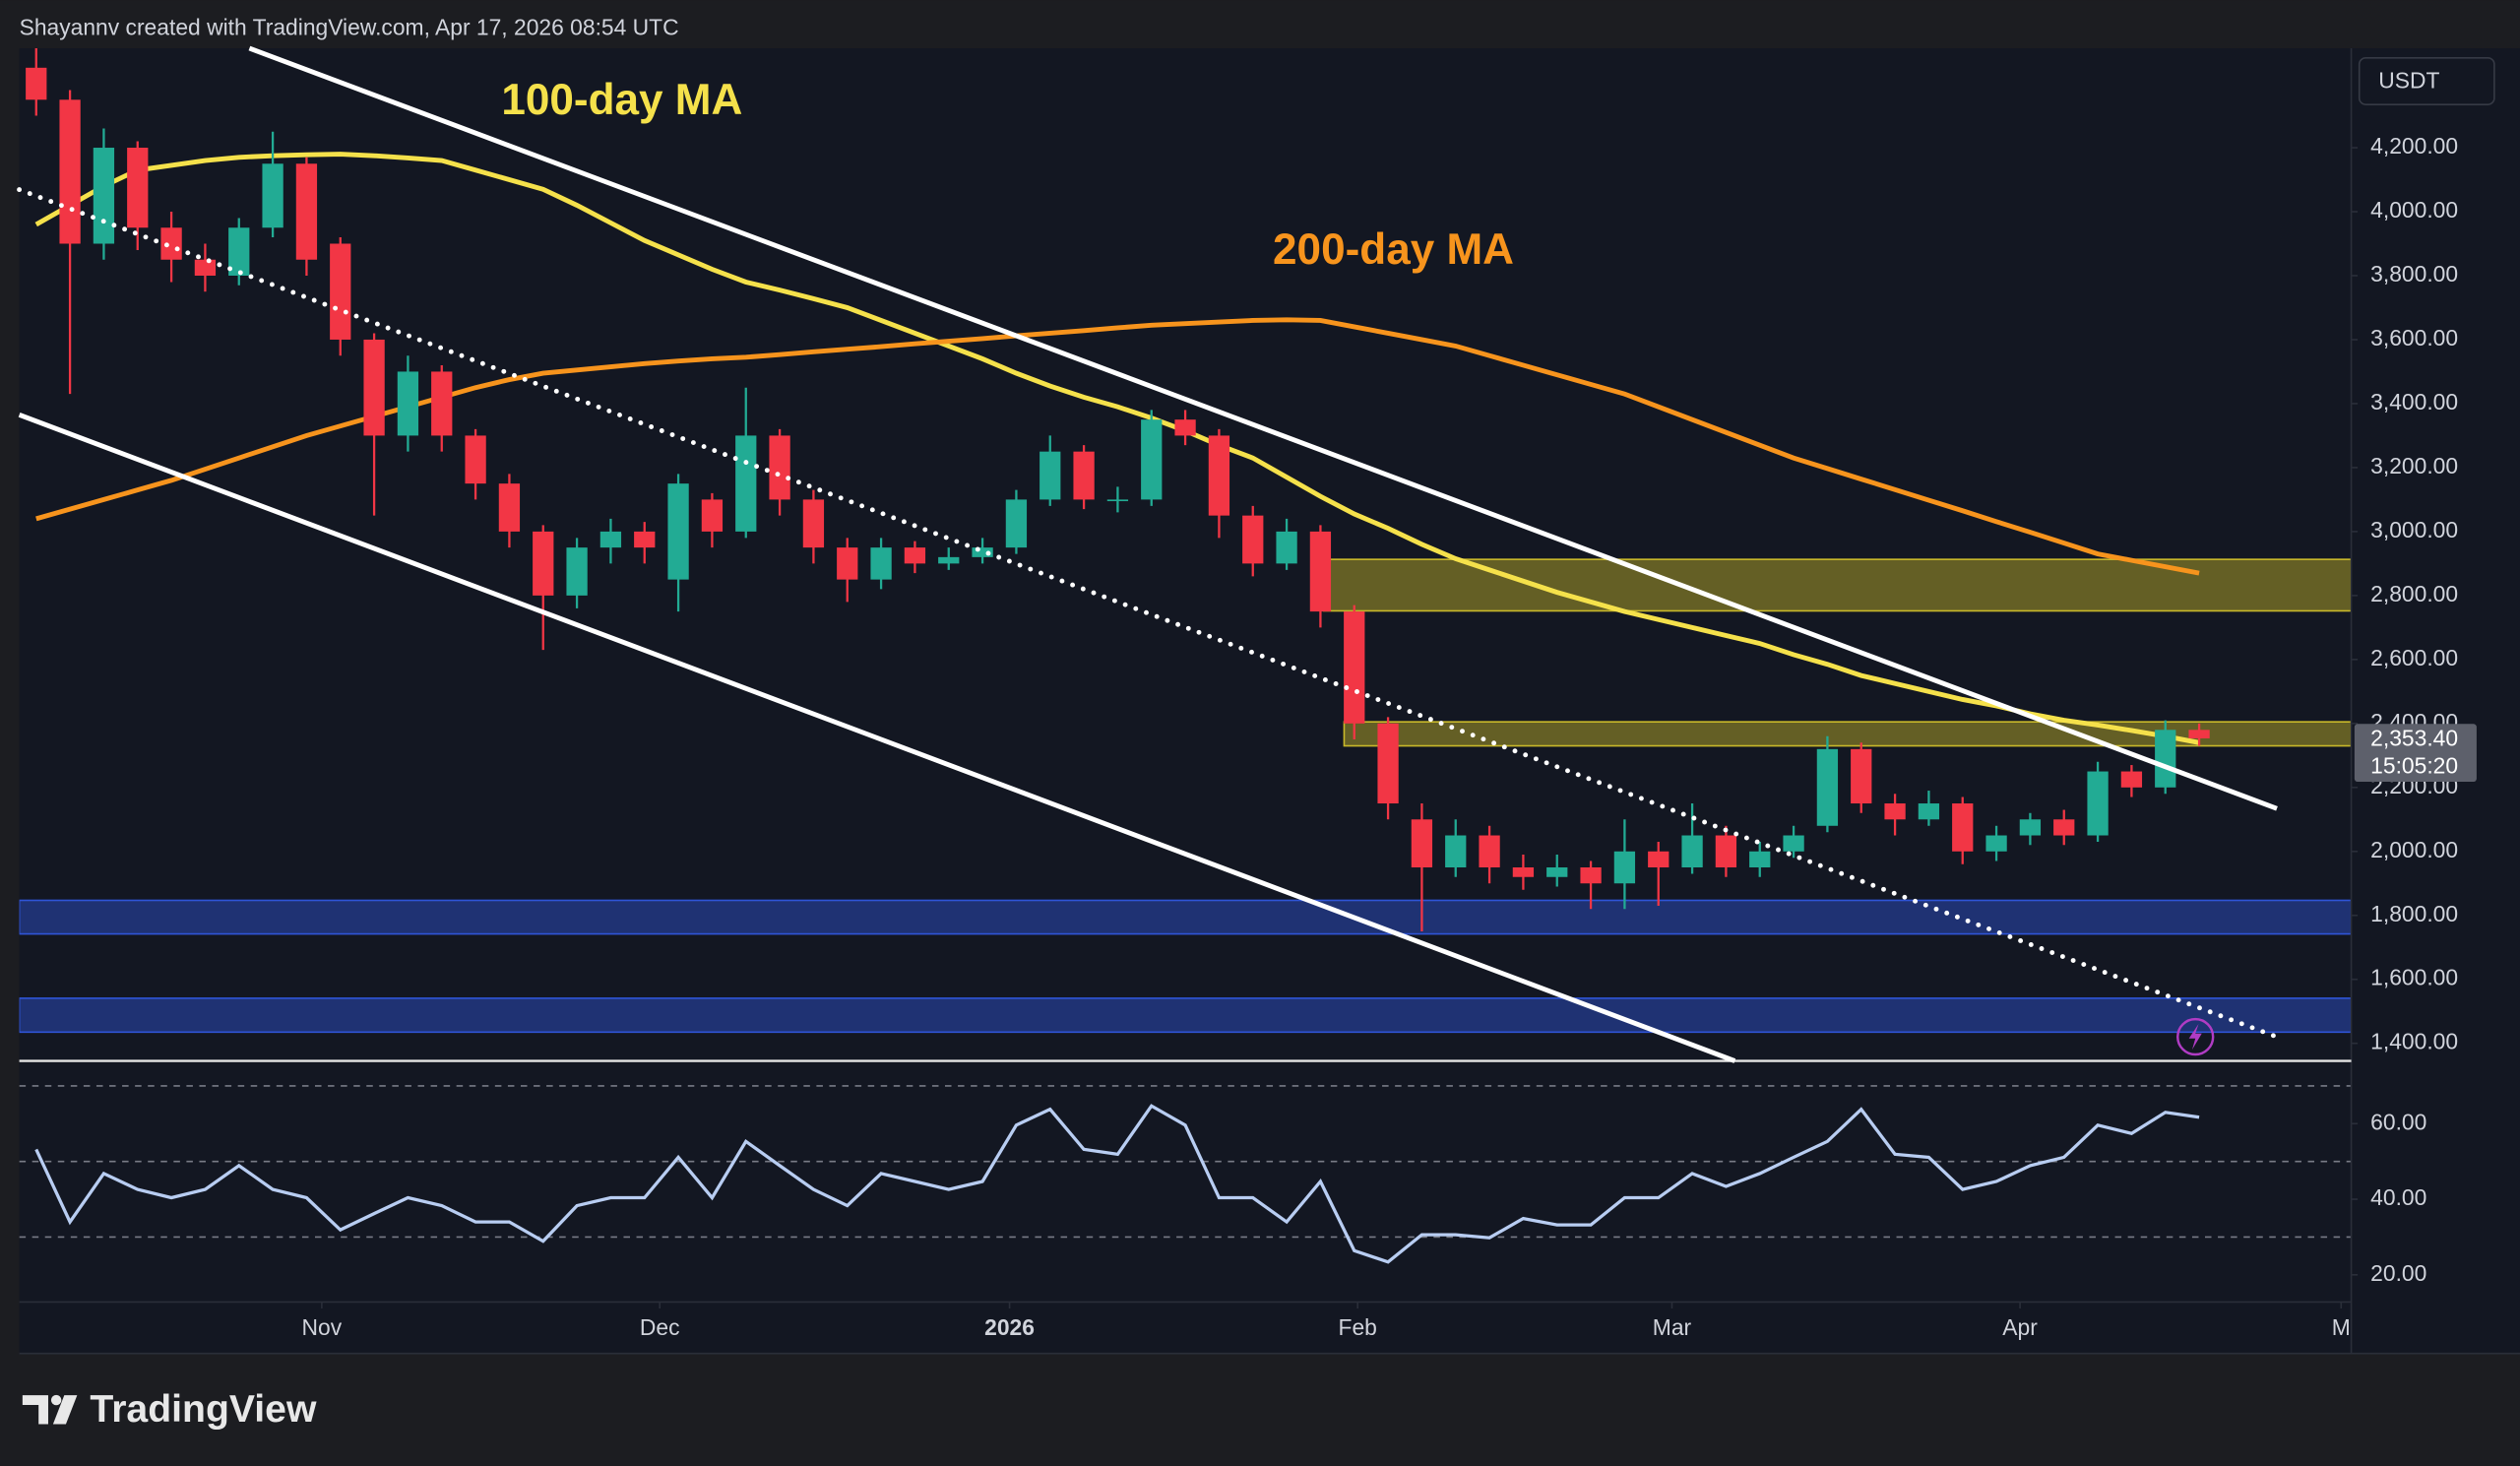 Image resolution: width=2520 pixels, height=1466 pixels. I want to click on x-tick-label: Apr, so click(2020, 1327).